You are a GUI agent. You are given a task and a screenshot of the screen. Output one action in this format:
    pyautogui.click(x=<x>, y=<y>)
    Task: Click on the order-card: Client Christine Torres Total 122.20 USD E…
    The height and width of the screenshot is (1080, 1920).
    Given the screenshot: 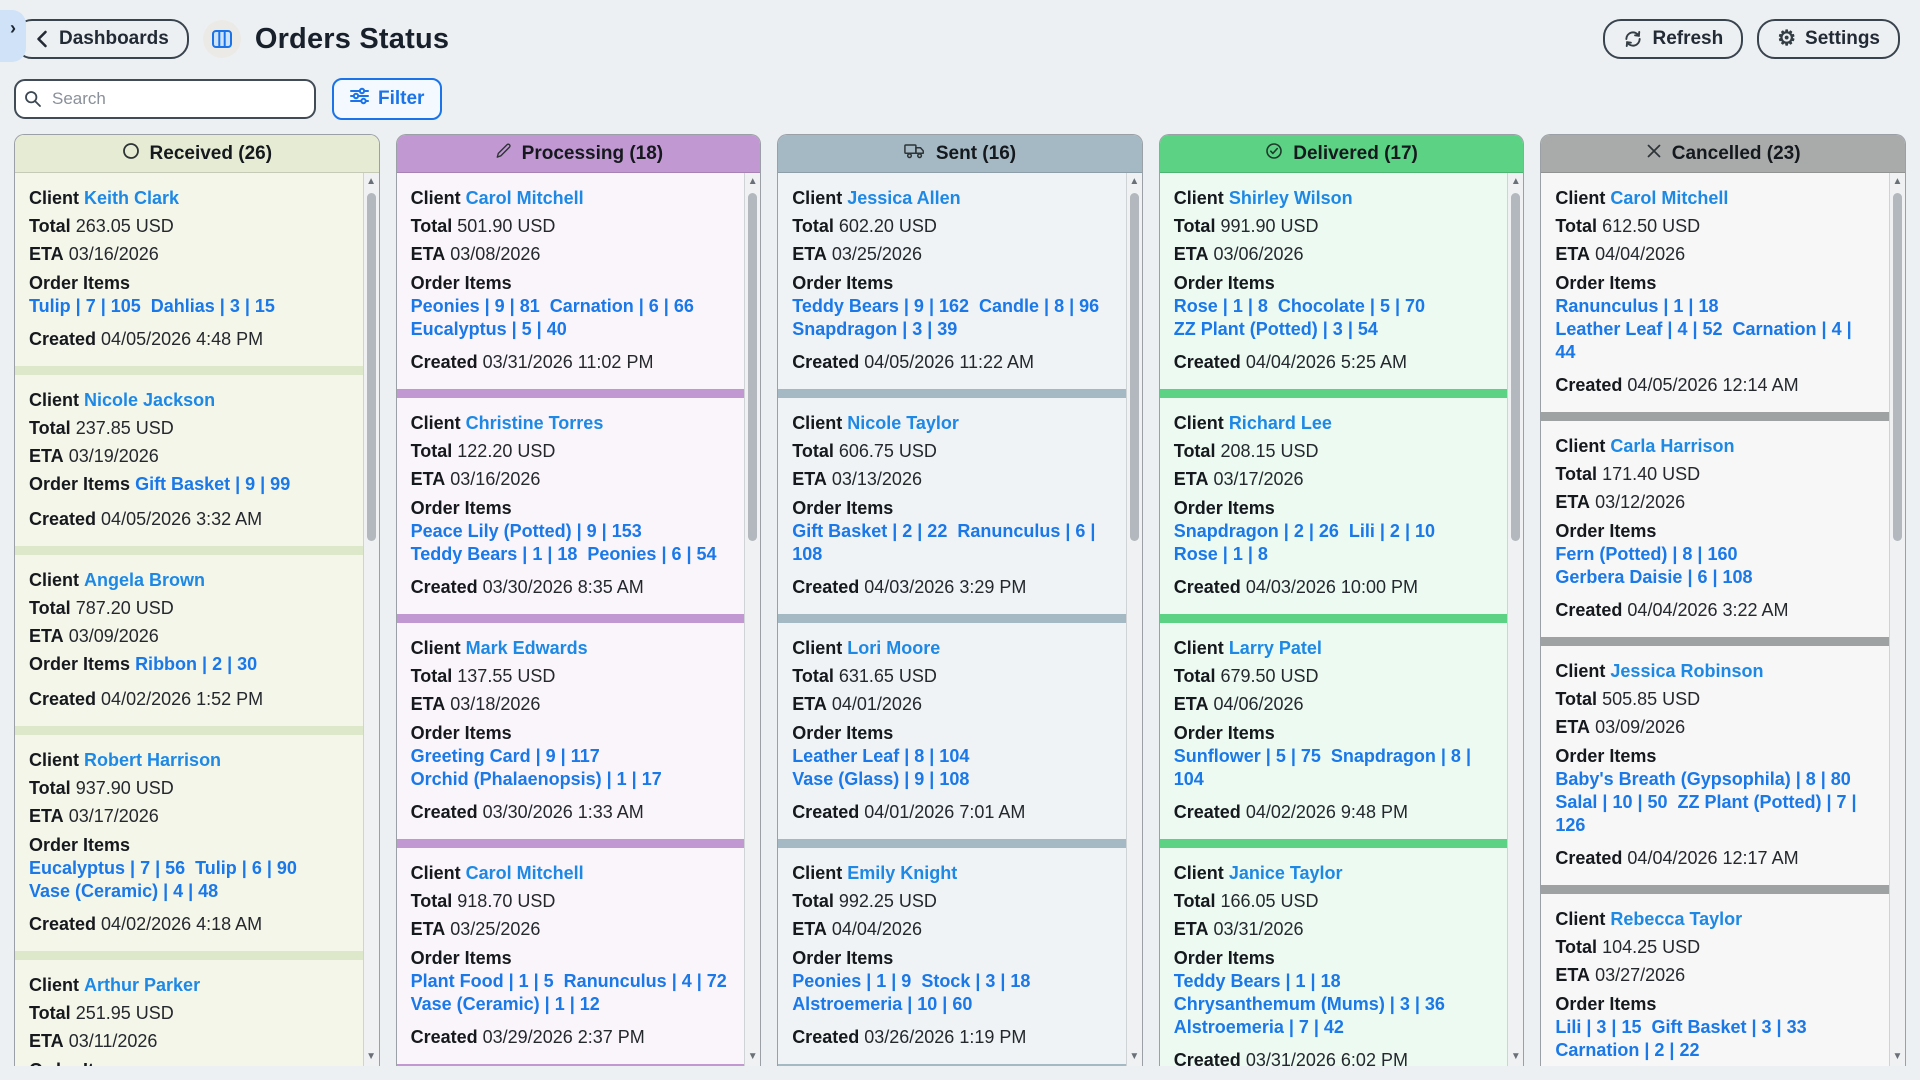 What is the action you would take?
    pyautogui.click(x=570, y=506)
    